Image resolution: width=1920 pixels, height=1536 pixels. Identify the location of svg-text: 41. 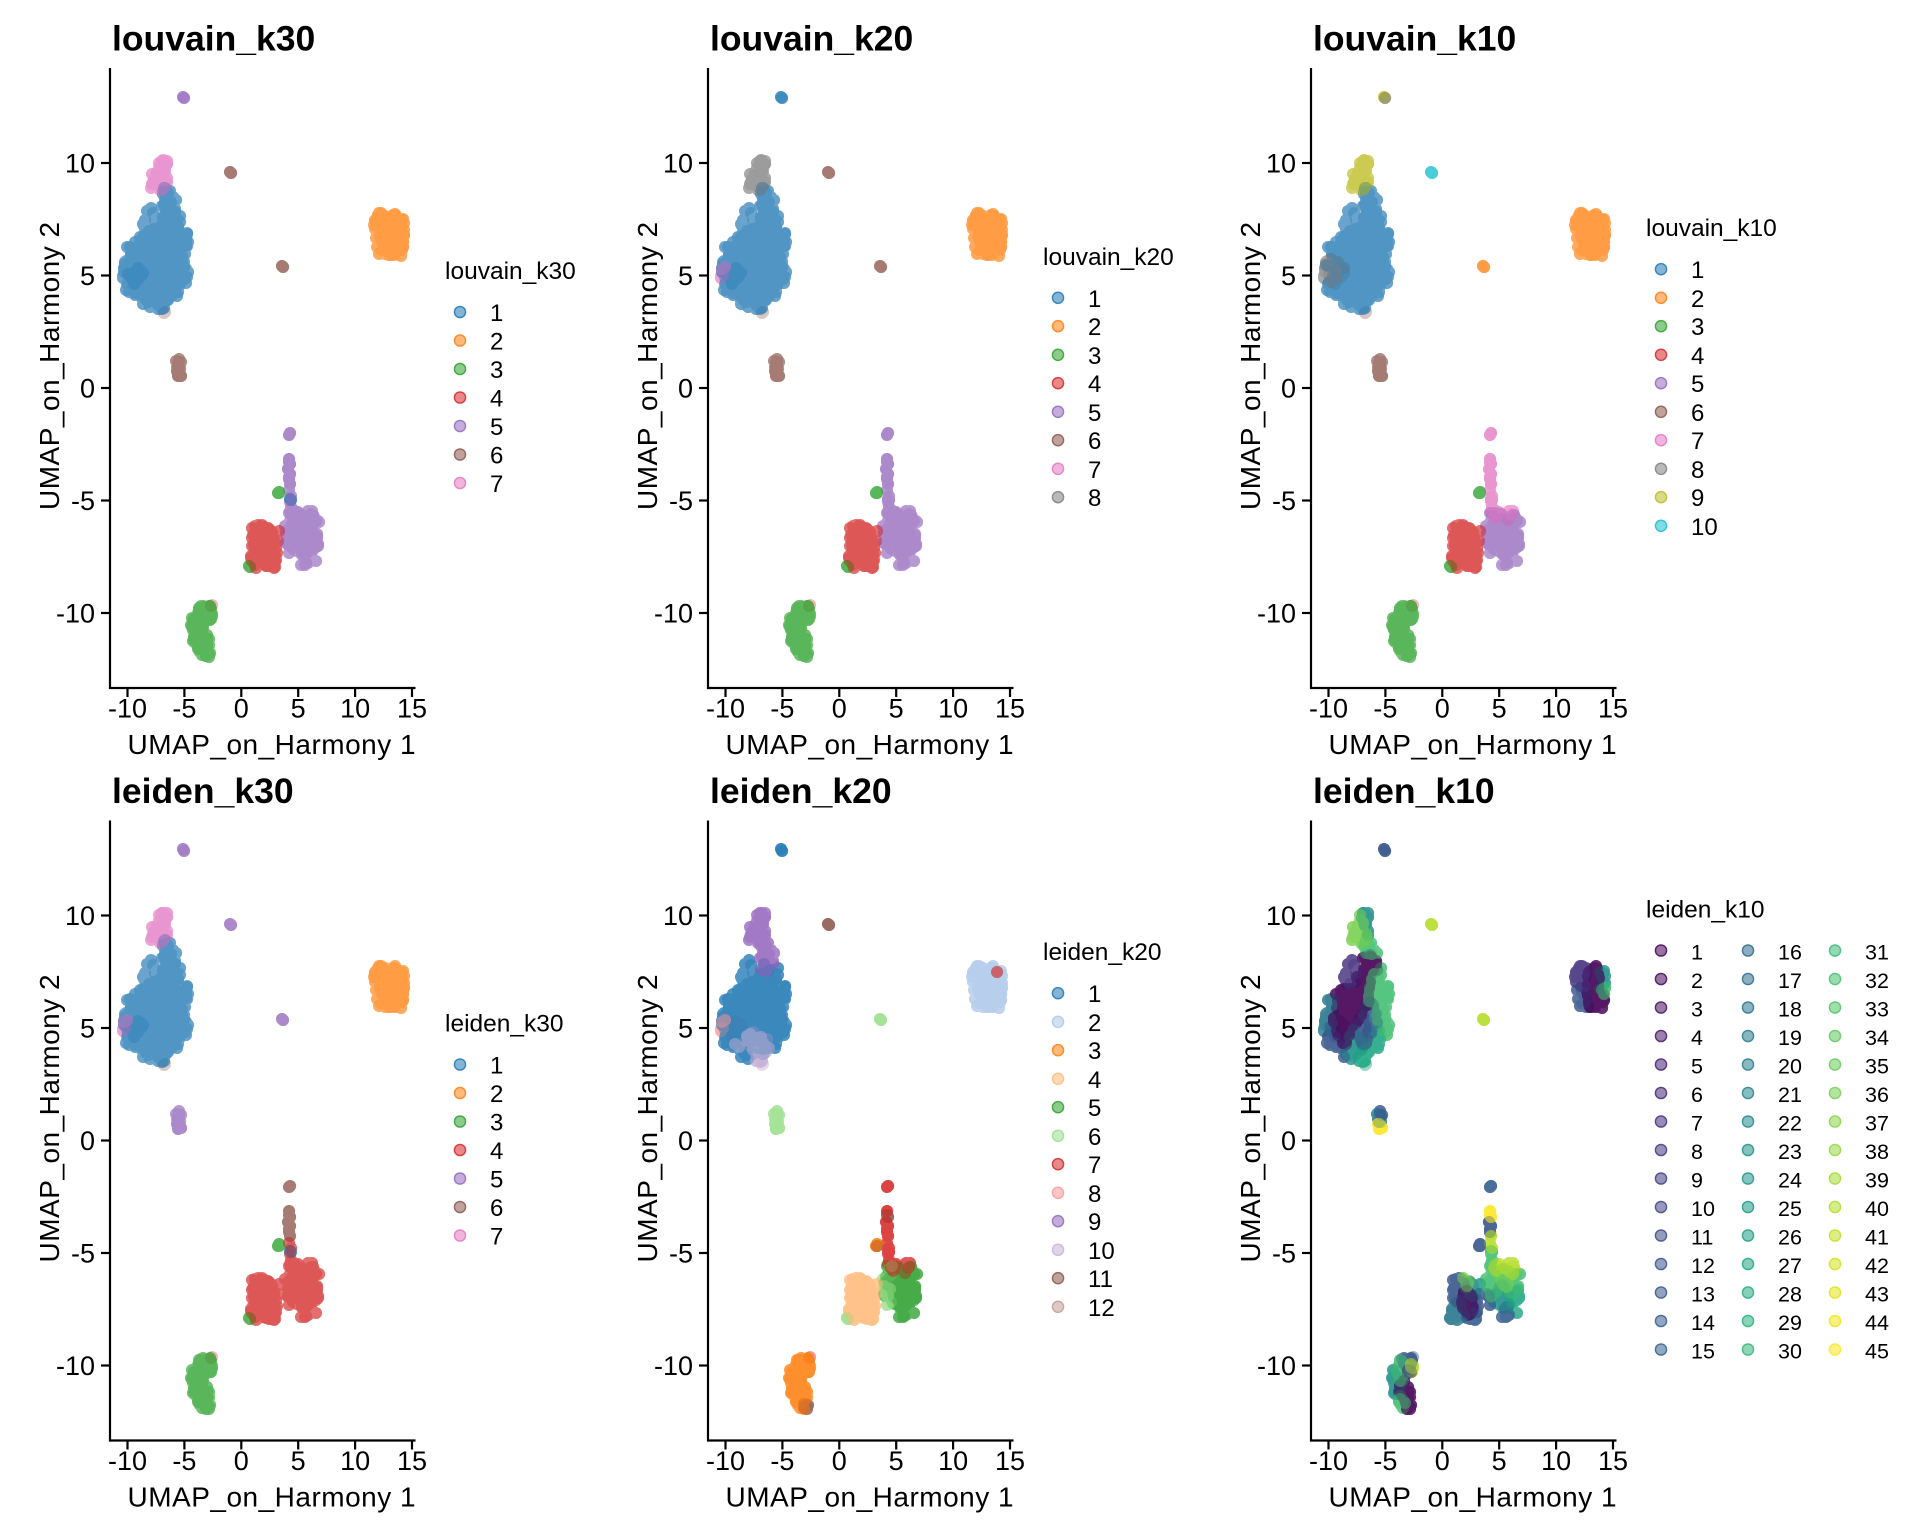
(1877, 1238).